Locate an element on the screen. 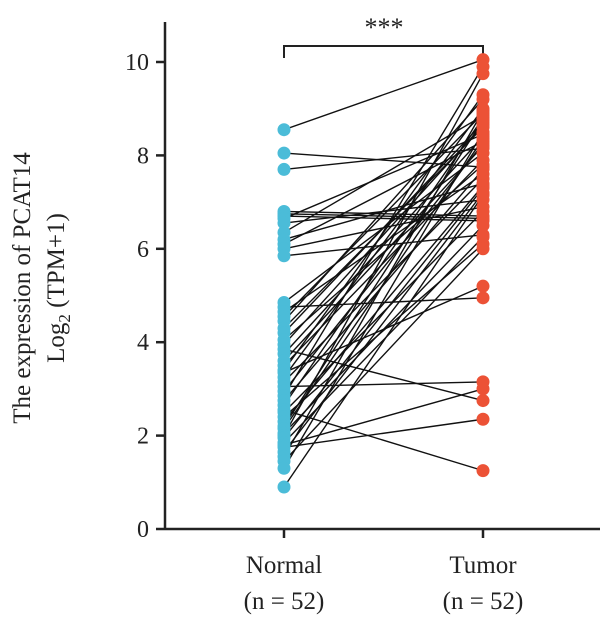  significance-bracket-line is located at coordinates (383, 51).